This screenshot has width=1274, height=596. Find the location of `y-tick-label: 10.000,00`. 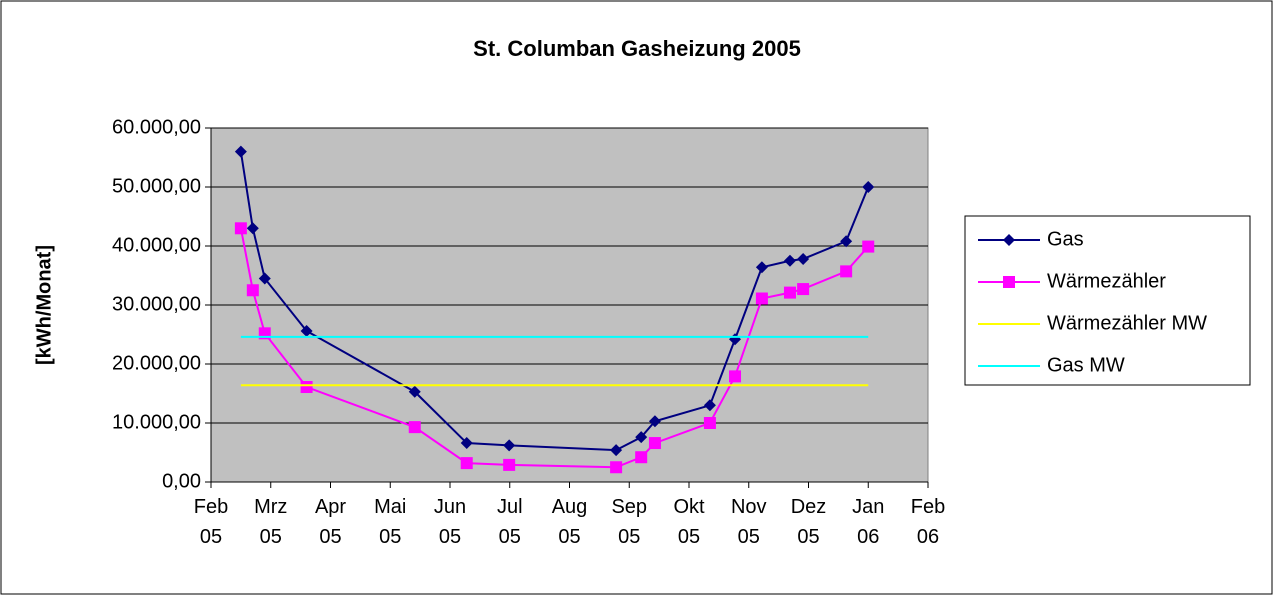

y-tick-label: 10.000,00 is located at coordinates (156, 422).